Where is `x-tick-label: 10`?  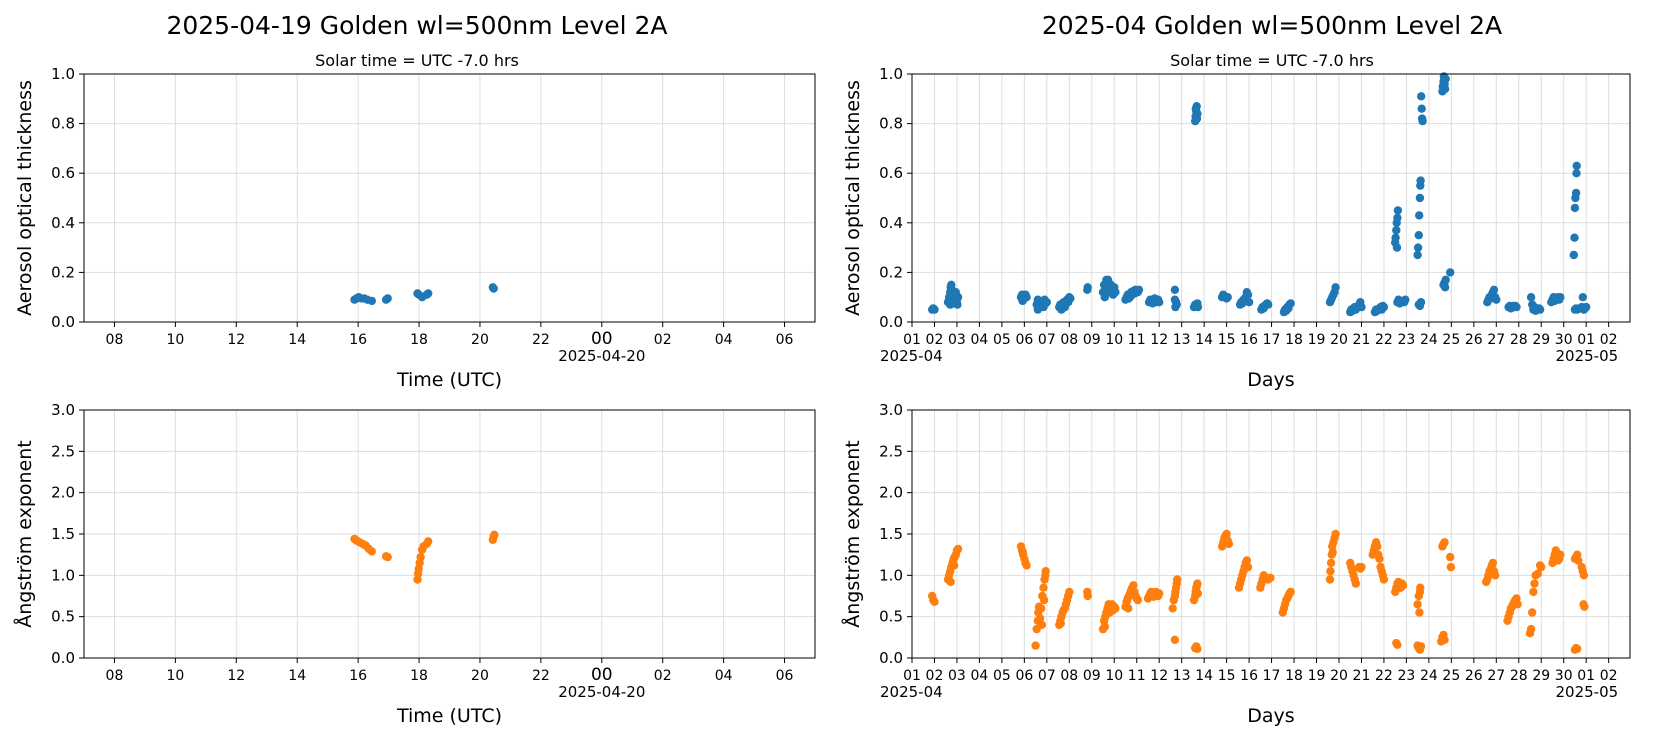
x-tick-label: 10 is located at coordinates (175, 676).